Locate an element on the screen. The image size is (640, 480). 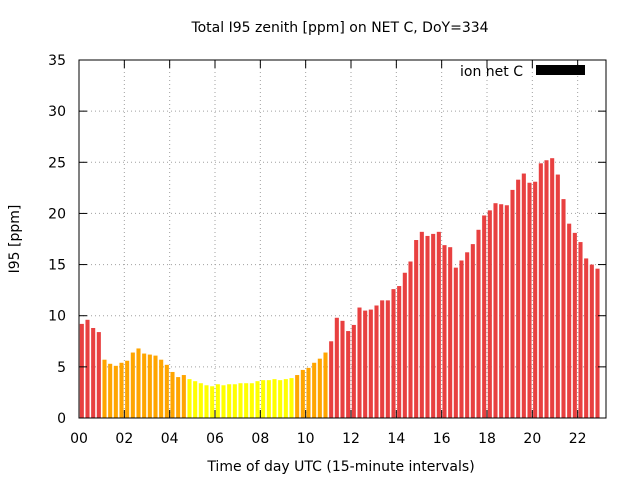
y-axis-label: I95 [ppm] is located at coordinates (15, 239).